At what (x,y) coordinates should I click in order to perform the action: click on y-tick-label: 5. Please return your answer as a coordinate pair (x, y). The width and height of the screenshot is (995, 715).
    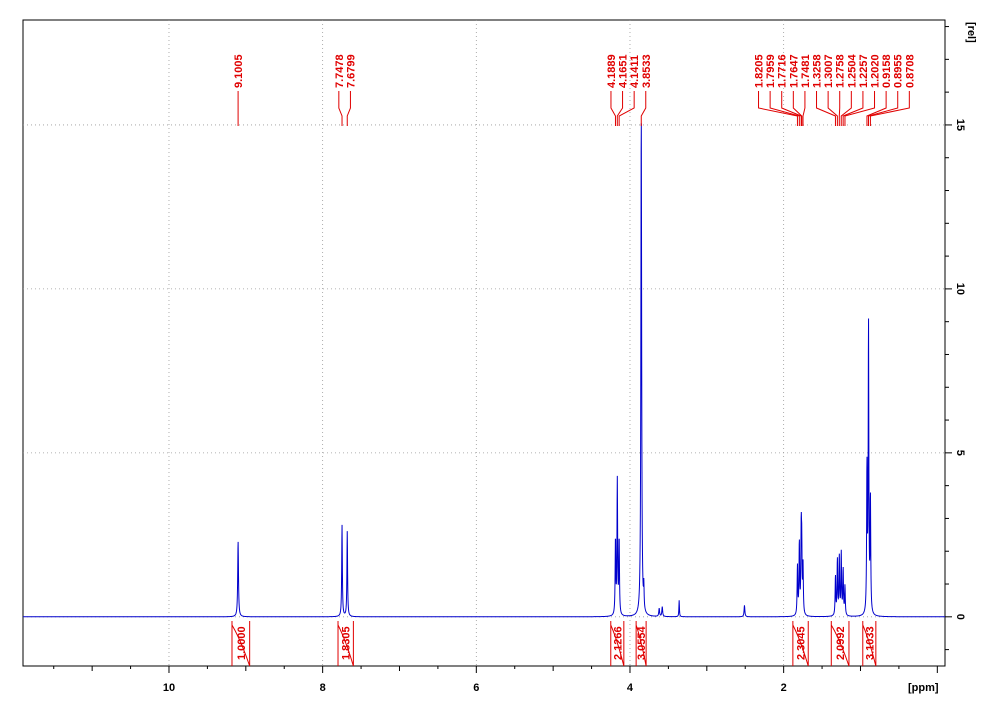
    Looking at the image, I should click on (960, 453).